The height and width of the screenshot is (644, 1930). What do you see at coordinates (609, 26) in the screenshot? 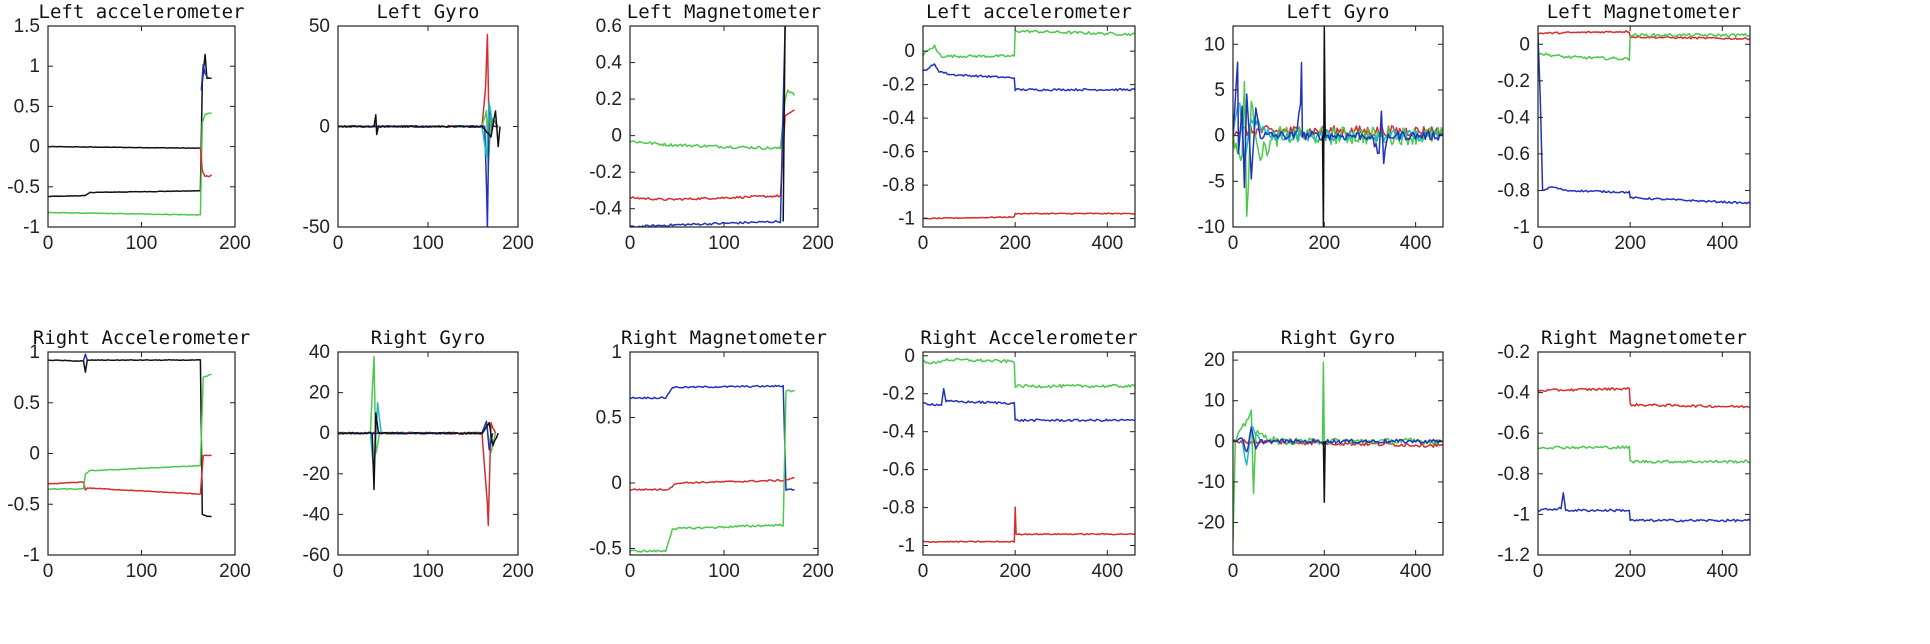
I see `y-tick-label: 0.6` at bounding box center [609, 26].